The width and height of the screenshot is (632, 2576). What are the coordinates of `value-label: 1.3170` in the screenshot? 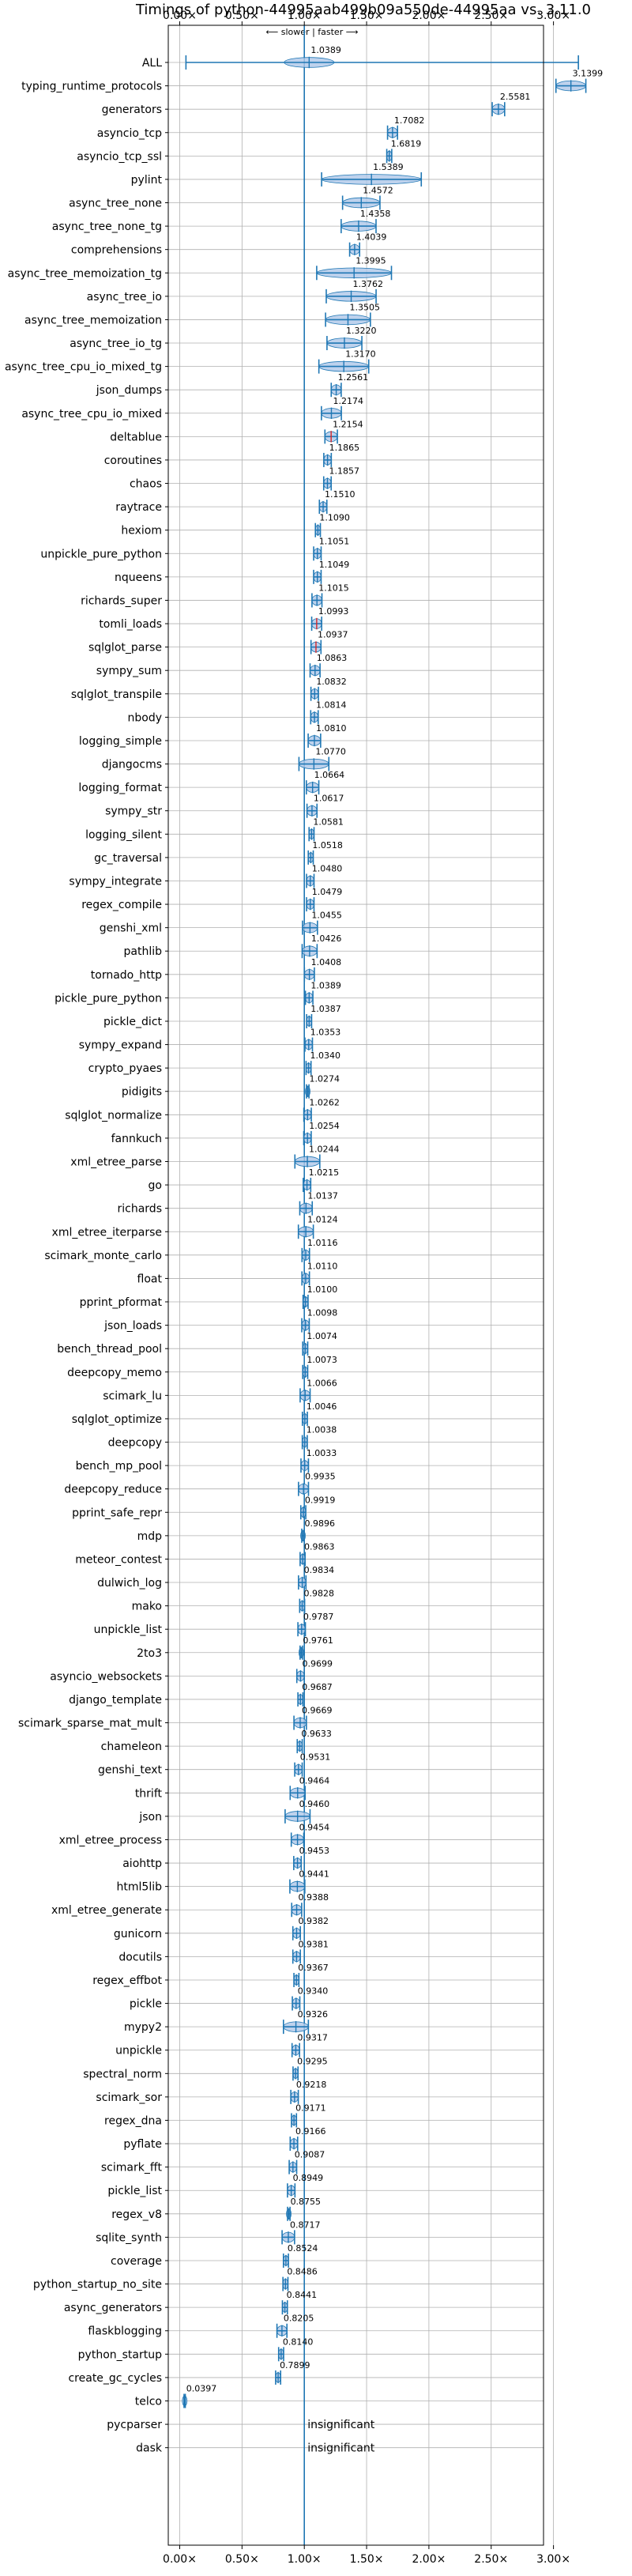 It's located at (361, 354).